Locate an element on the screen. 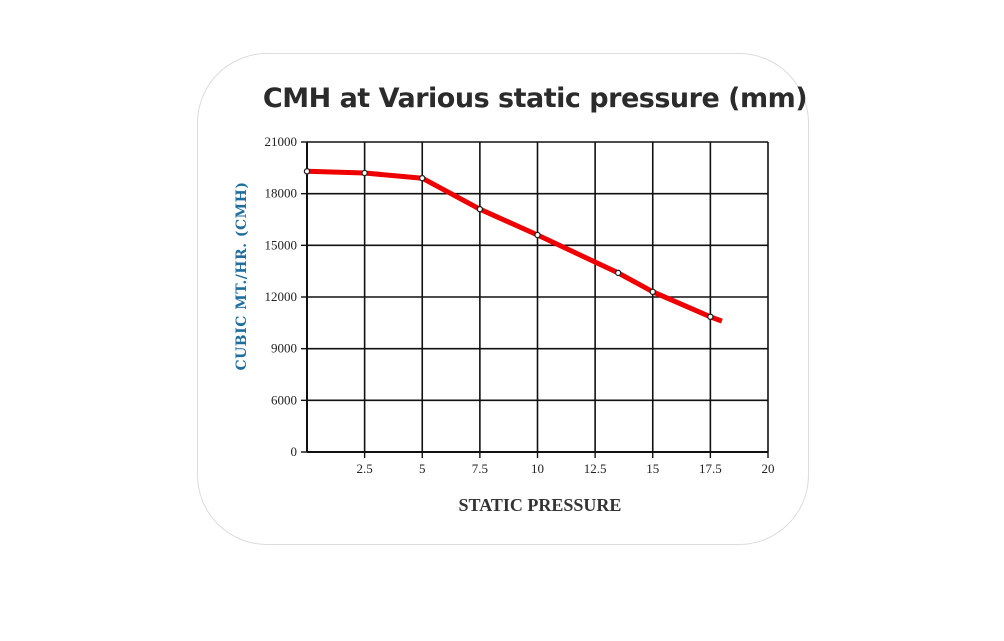  x-tick-label: 2.5 is located at coordinates (365, 468).